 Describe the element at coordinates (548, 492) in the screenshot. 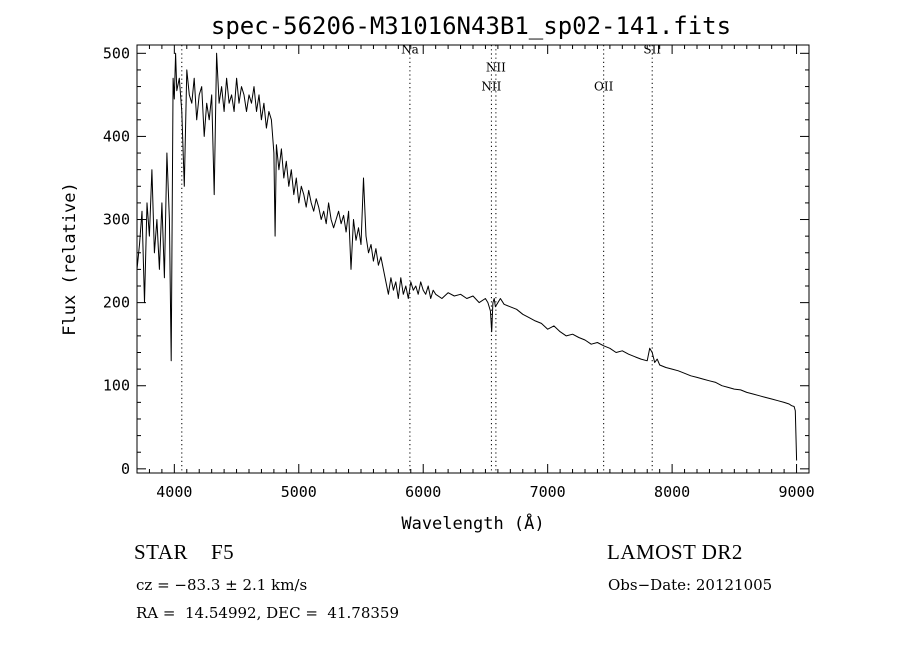

I see `x-tick-label: 7000` at that location.